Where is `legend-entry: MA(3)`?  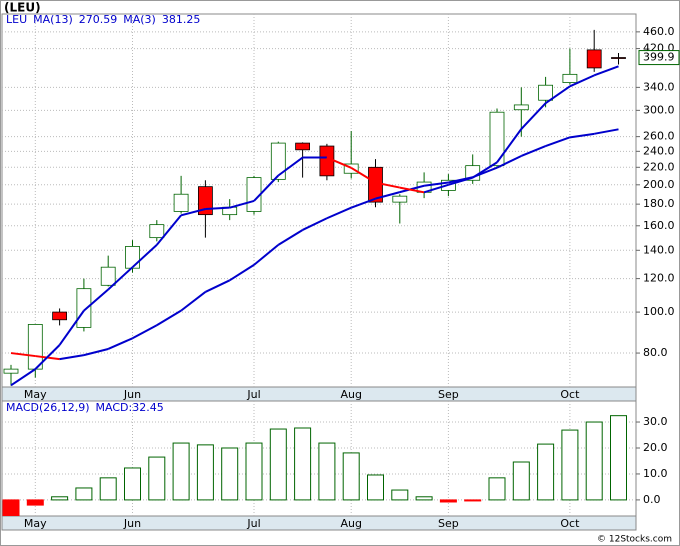
legend-entry: MA(3) is located at coordinates (139, 19).